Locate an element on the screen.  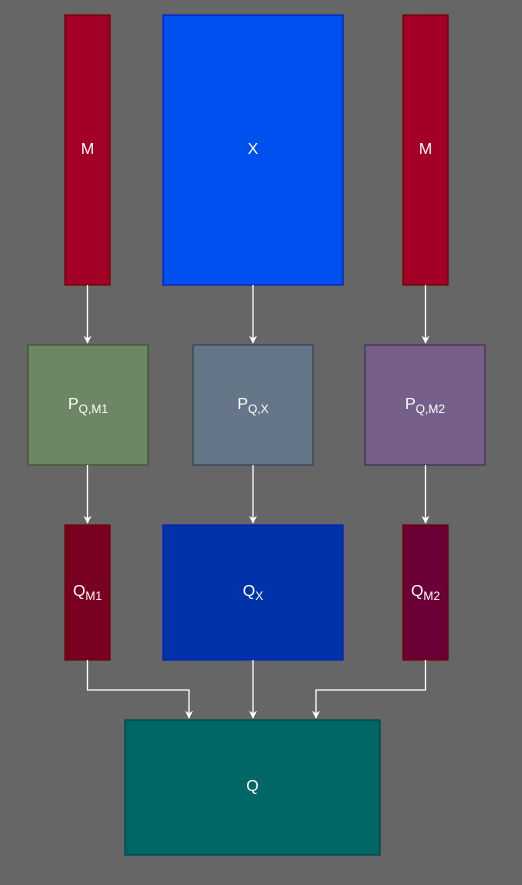
node-q: Q is located at coordinates (252, 787).